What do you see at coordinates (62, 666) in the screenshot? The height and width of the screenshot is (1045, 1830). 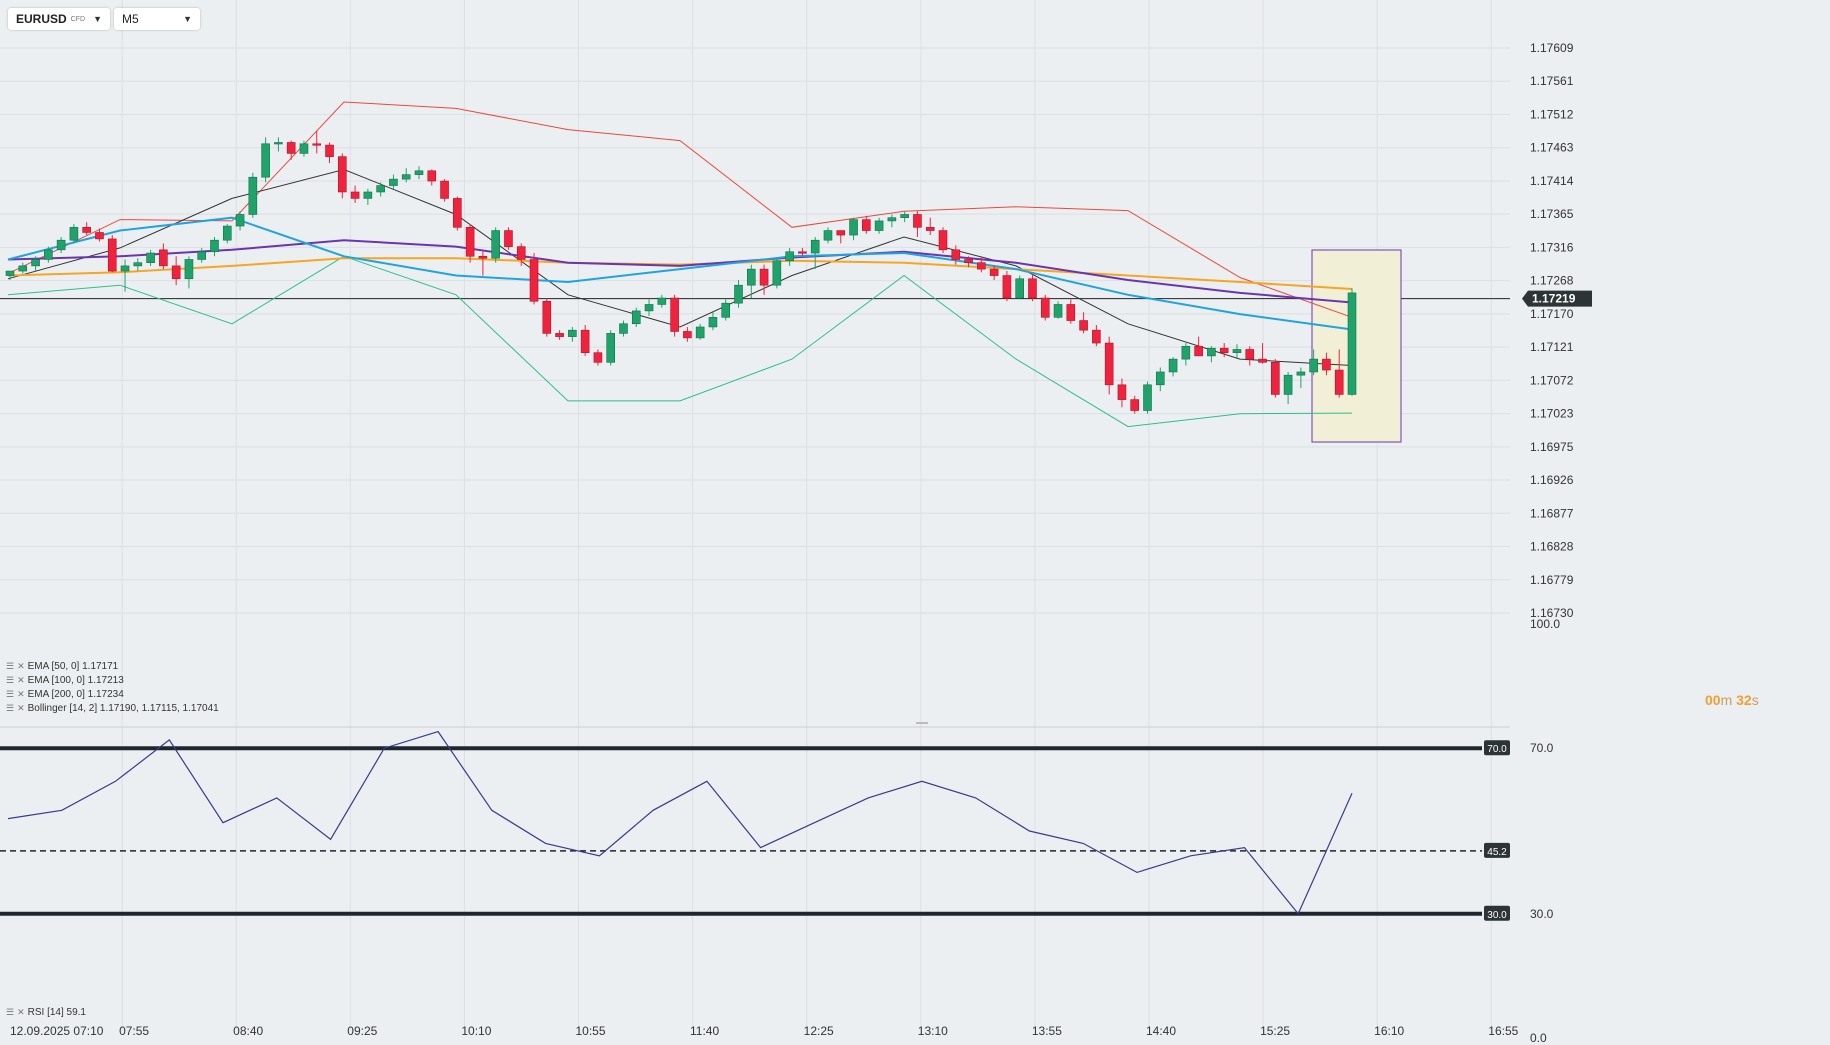 I see `indicator-legend-ema50: ☰ ✕ EMA [50, 0] 1.17171` at bounding box center [62, 666].